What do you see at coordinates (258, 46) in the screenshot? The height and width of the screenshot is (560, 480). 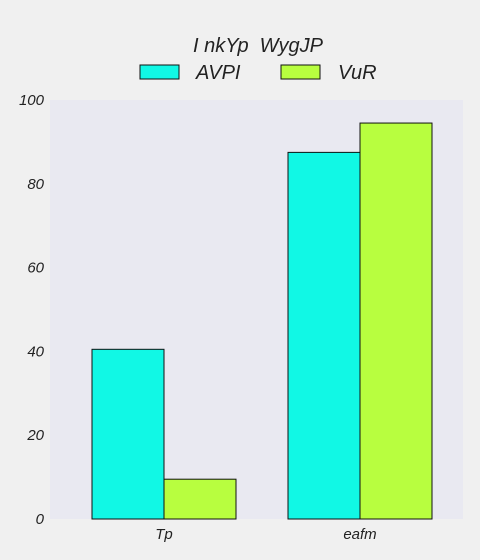 I see `legend-title: I nkYp WygJP` at bounding box center [258, 46].